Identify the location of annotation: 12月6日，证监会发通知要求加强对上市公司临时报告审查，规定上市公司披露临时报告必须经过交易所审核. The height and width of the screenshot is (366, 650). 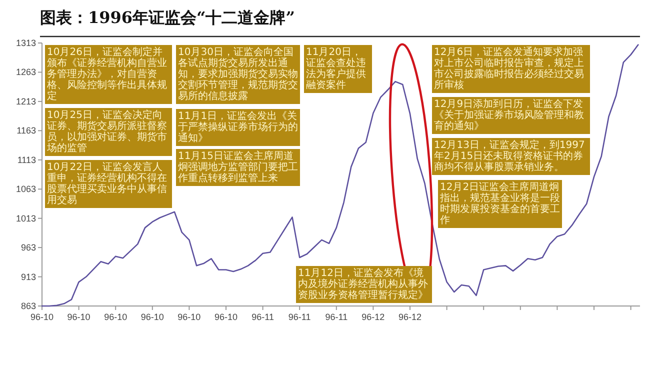
(511, 69).